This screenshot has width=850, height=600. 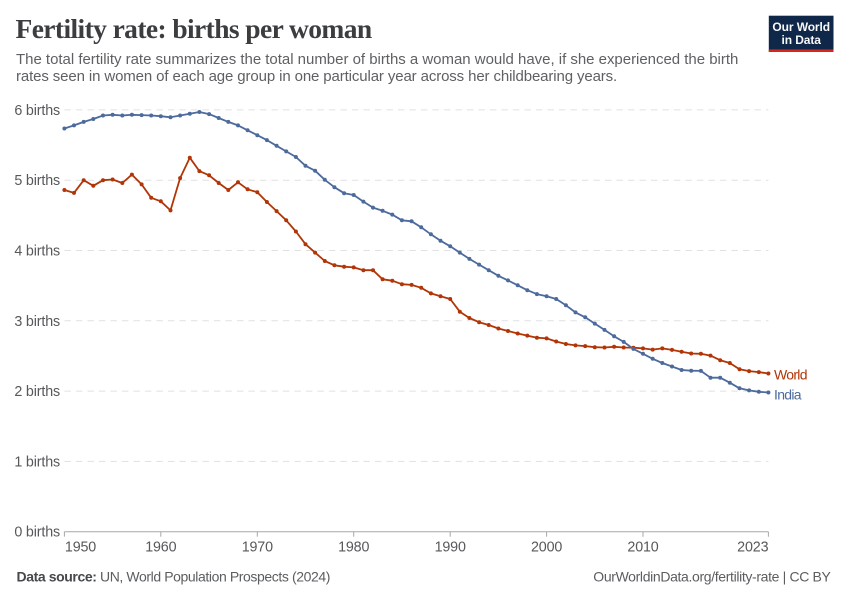 I want to click on svg-text: World, so click(x=790, y=375).